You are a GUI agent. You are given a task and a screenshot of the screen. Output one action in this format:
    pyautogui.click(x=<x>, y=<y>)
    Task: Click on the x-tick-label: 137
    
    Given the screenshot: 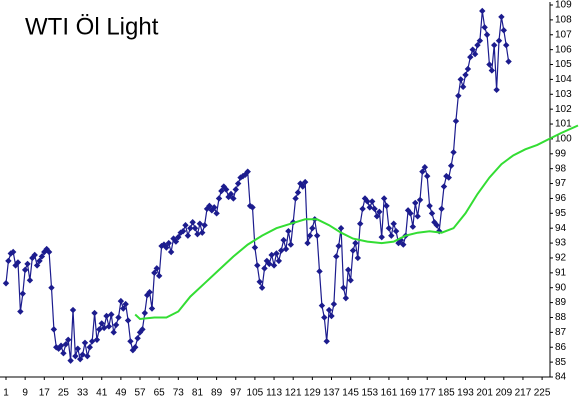 What is the action you would take?
    pyautogui.click(x=331, y=393)
    